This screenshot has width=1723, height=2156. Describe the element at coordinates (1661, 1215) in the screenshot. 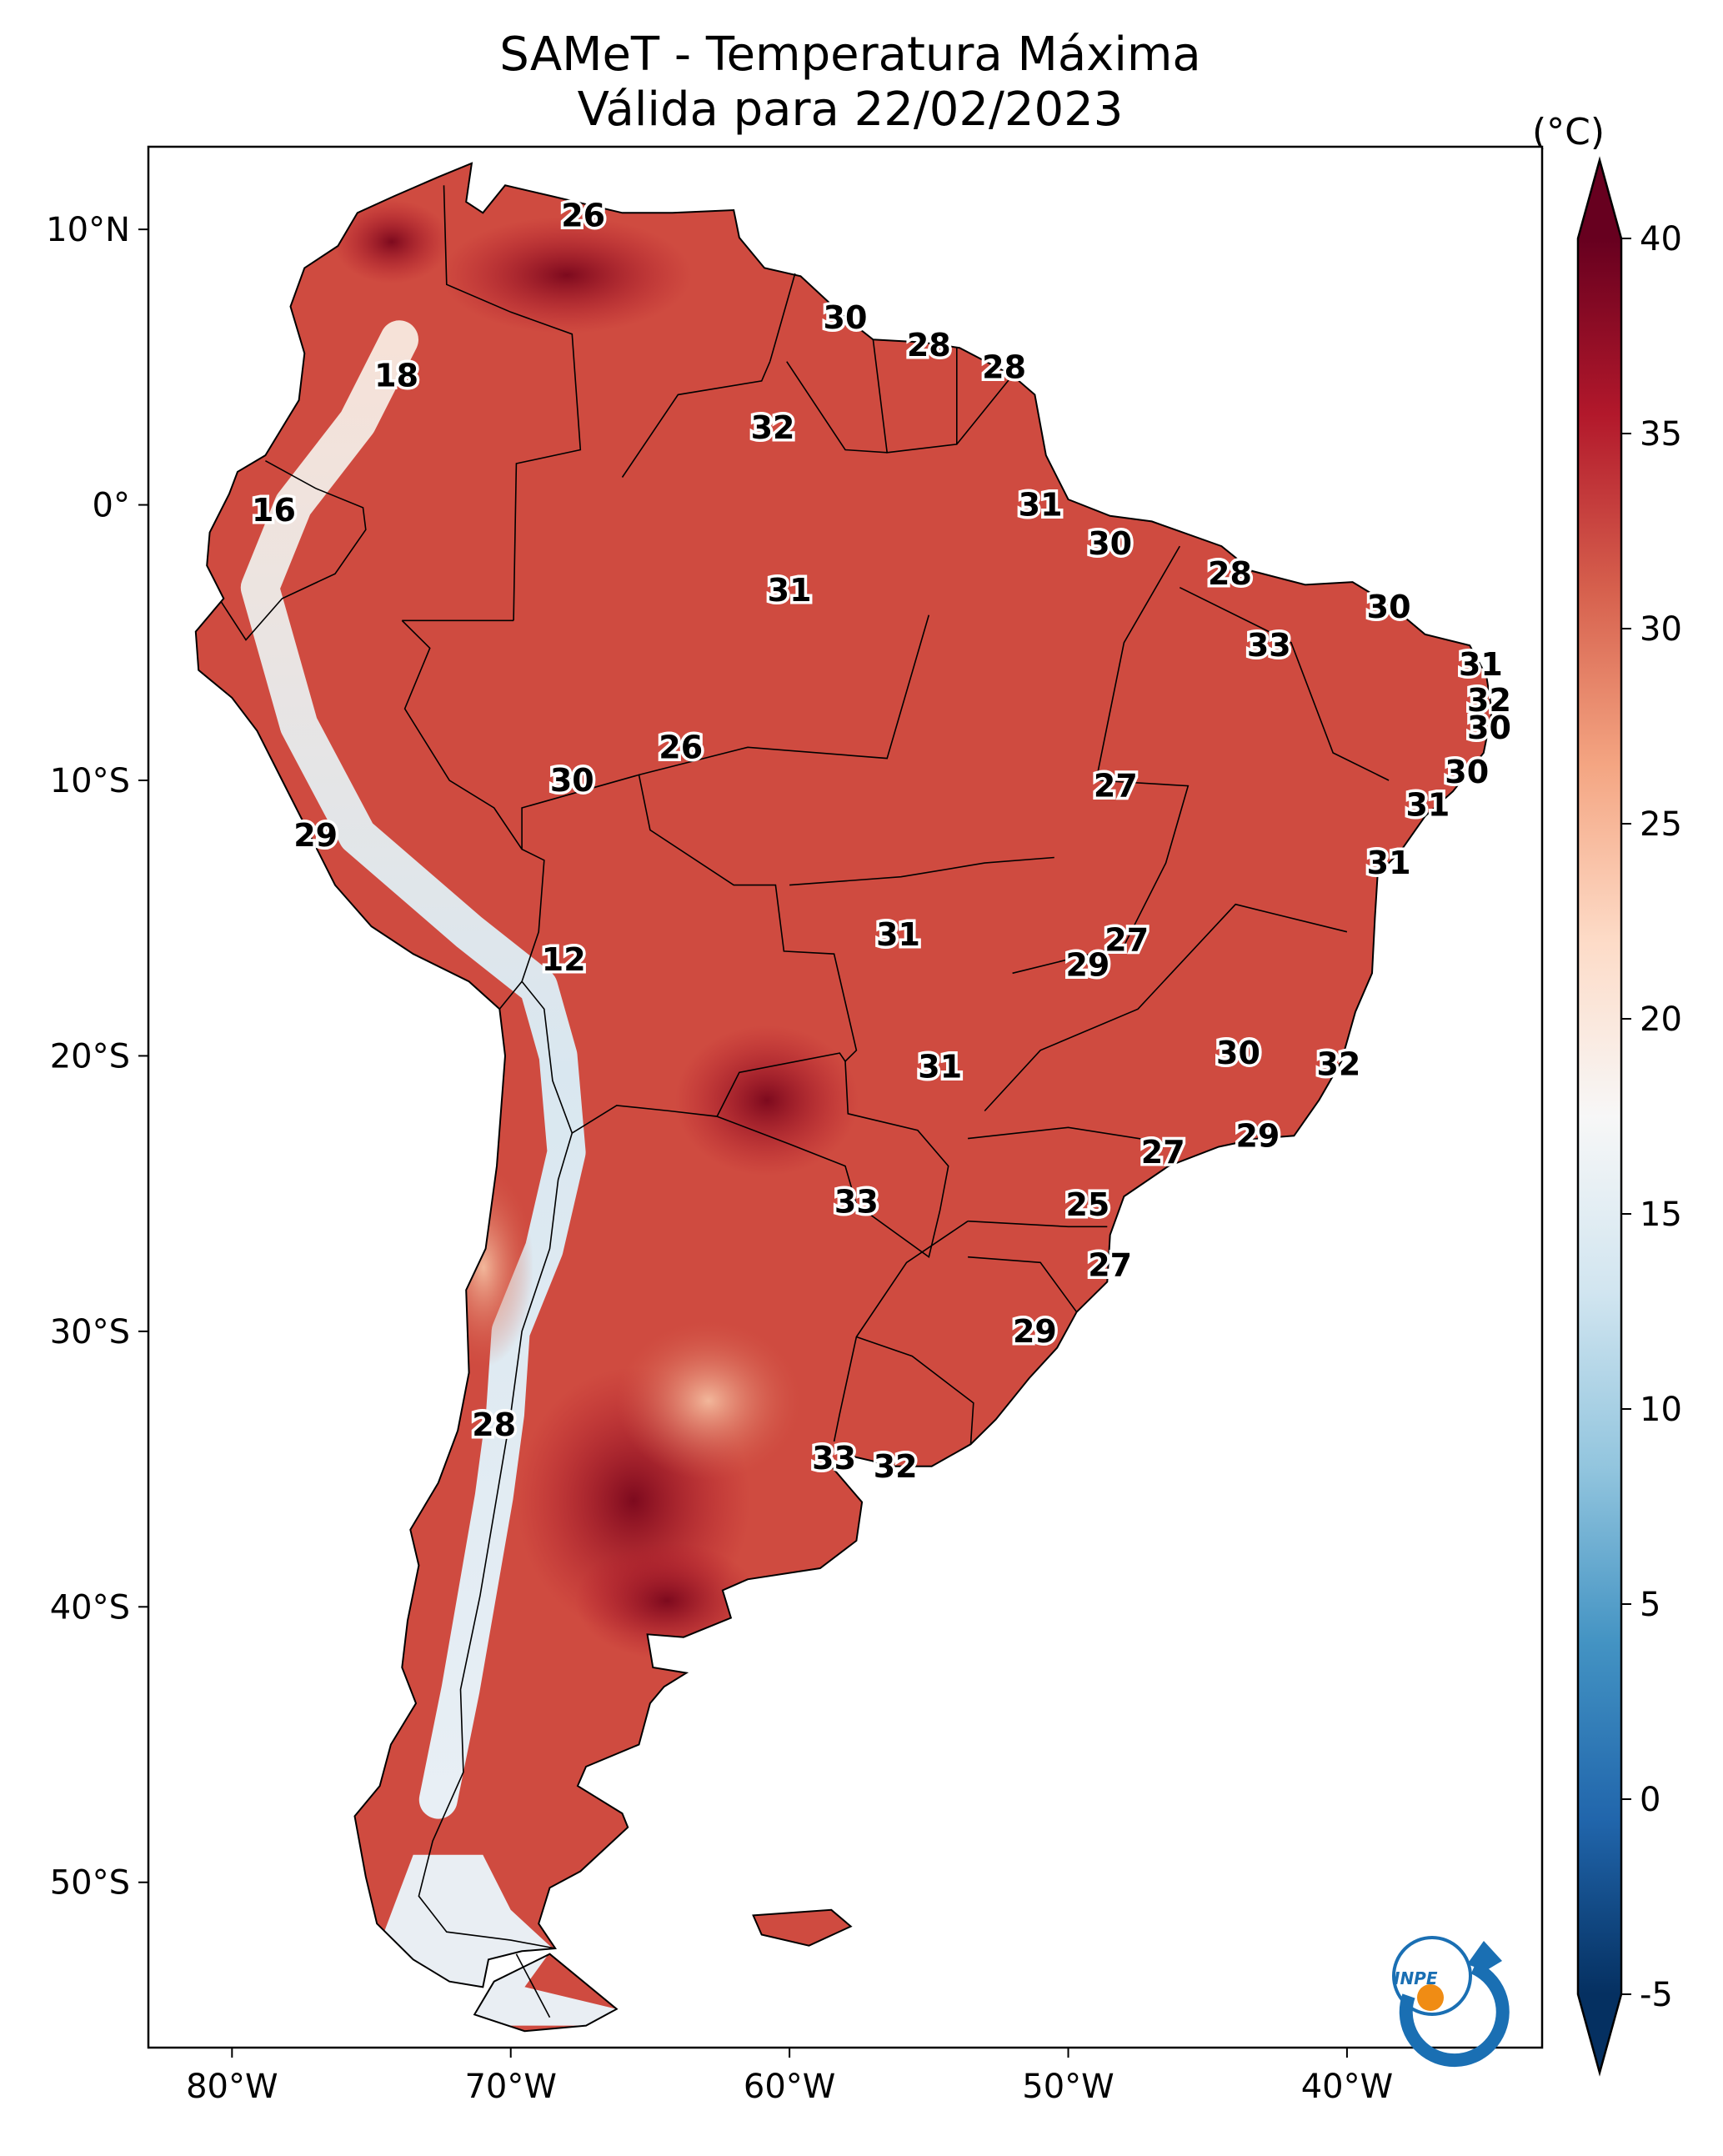

I see `colorbar-tick-label: 15` at that location.